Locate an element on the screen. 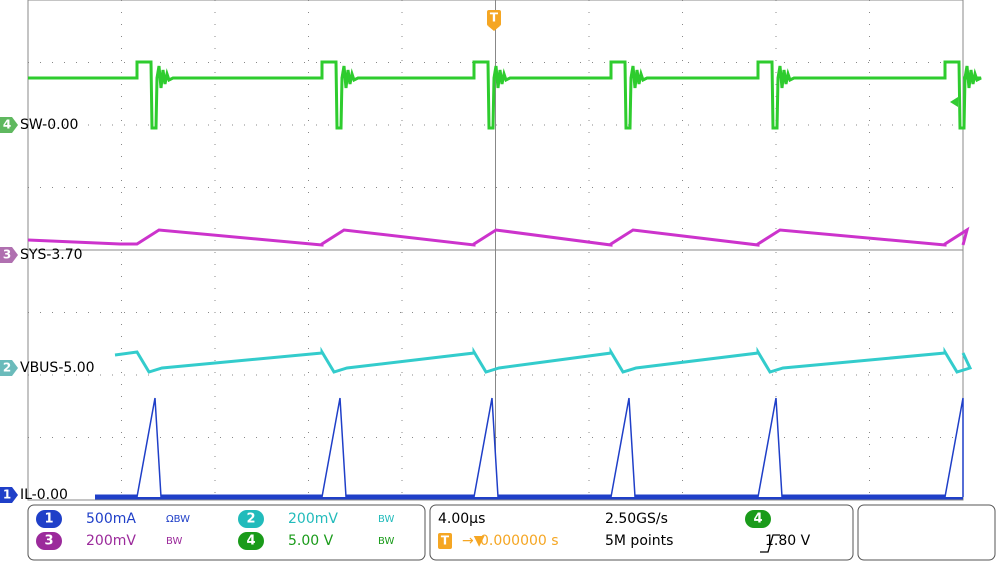 The image size is (1000, 581). trigger-marker: T is located at coordinates (494, 20).